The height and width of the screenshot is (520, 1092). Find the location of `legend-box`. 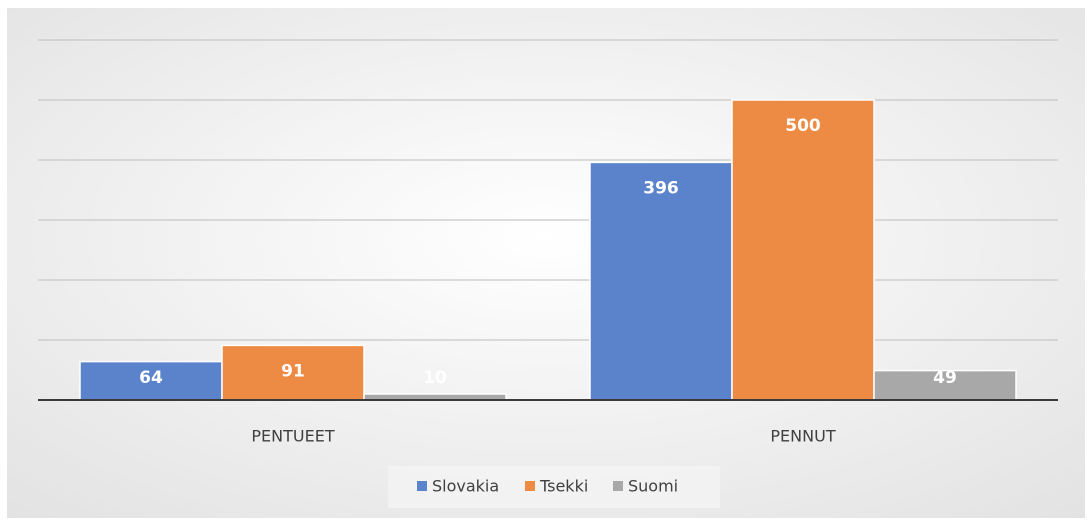

legend-box is located at coordinates (554, 487).